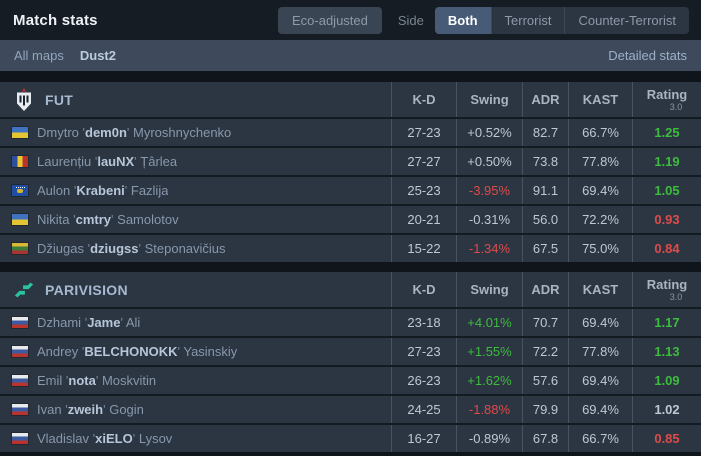  Describe the element at coordinates (182, 132) in the screenshot. I see `player-last-name: Myroshnychenko` at that location.